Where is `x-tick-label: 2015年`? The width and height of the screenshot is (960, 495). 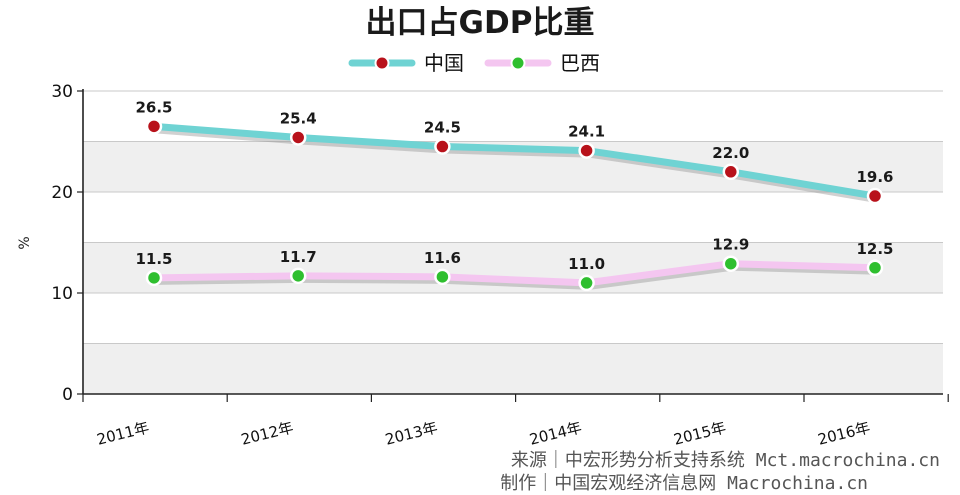 x-tick-label: 2015年 is located at coordinates (700, 433).